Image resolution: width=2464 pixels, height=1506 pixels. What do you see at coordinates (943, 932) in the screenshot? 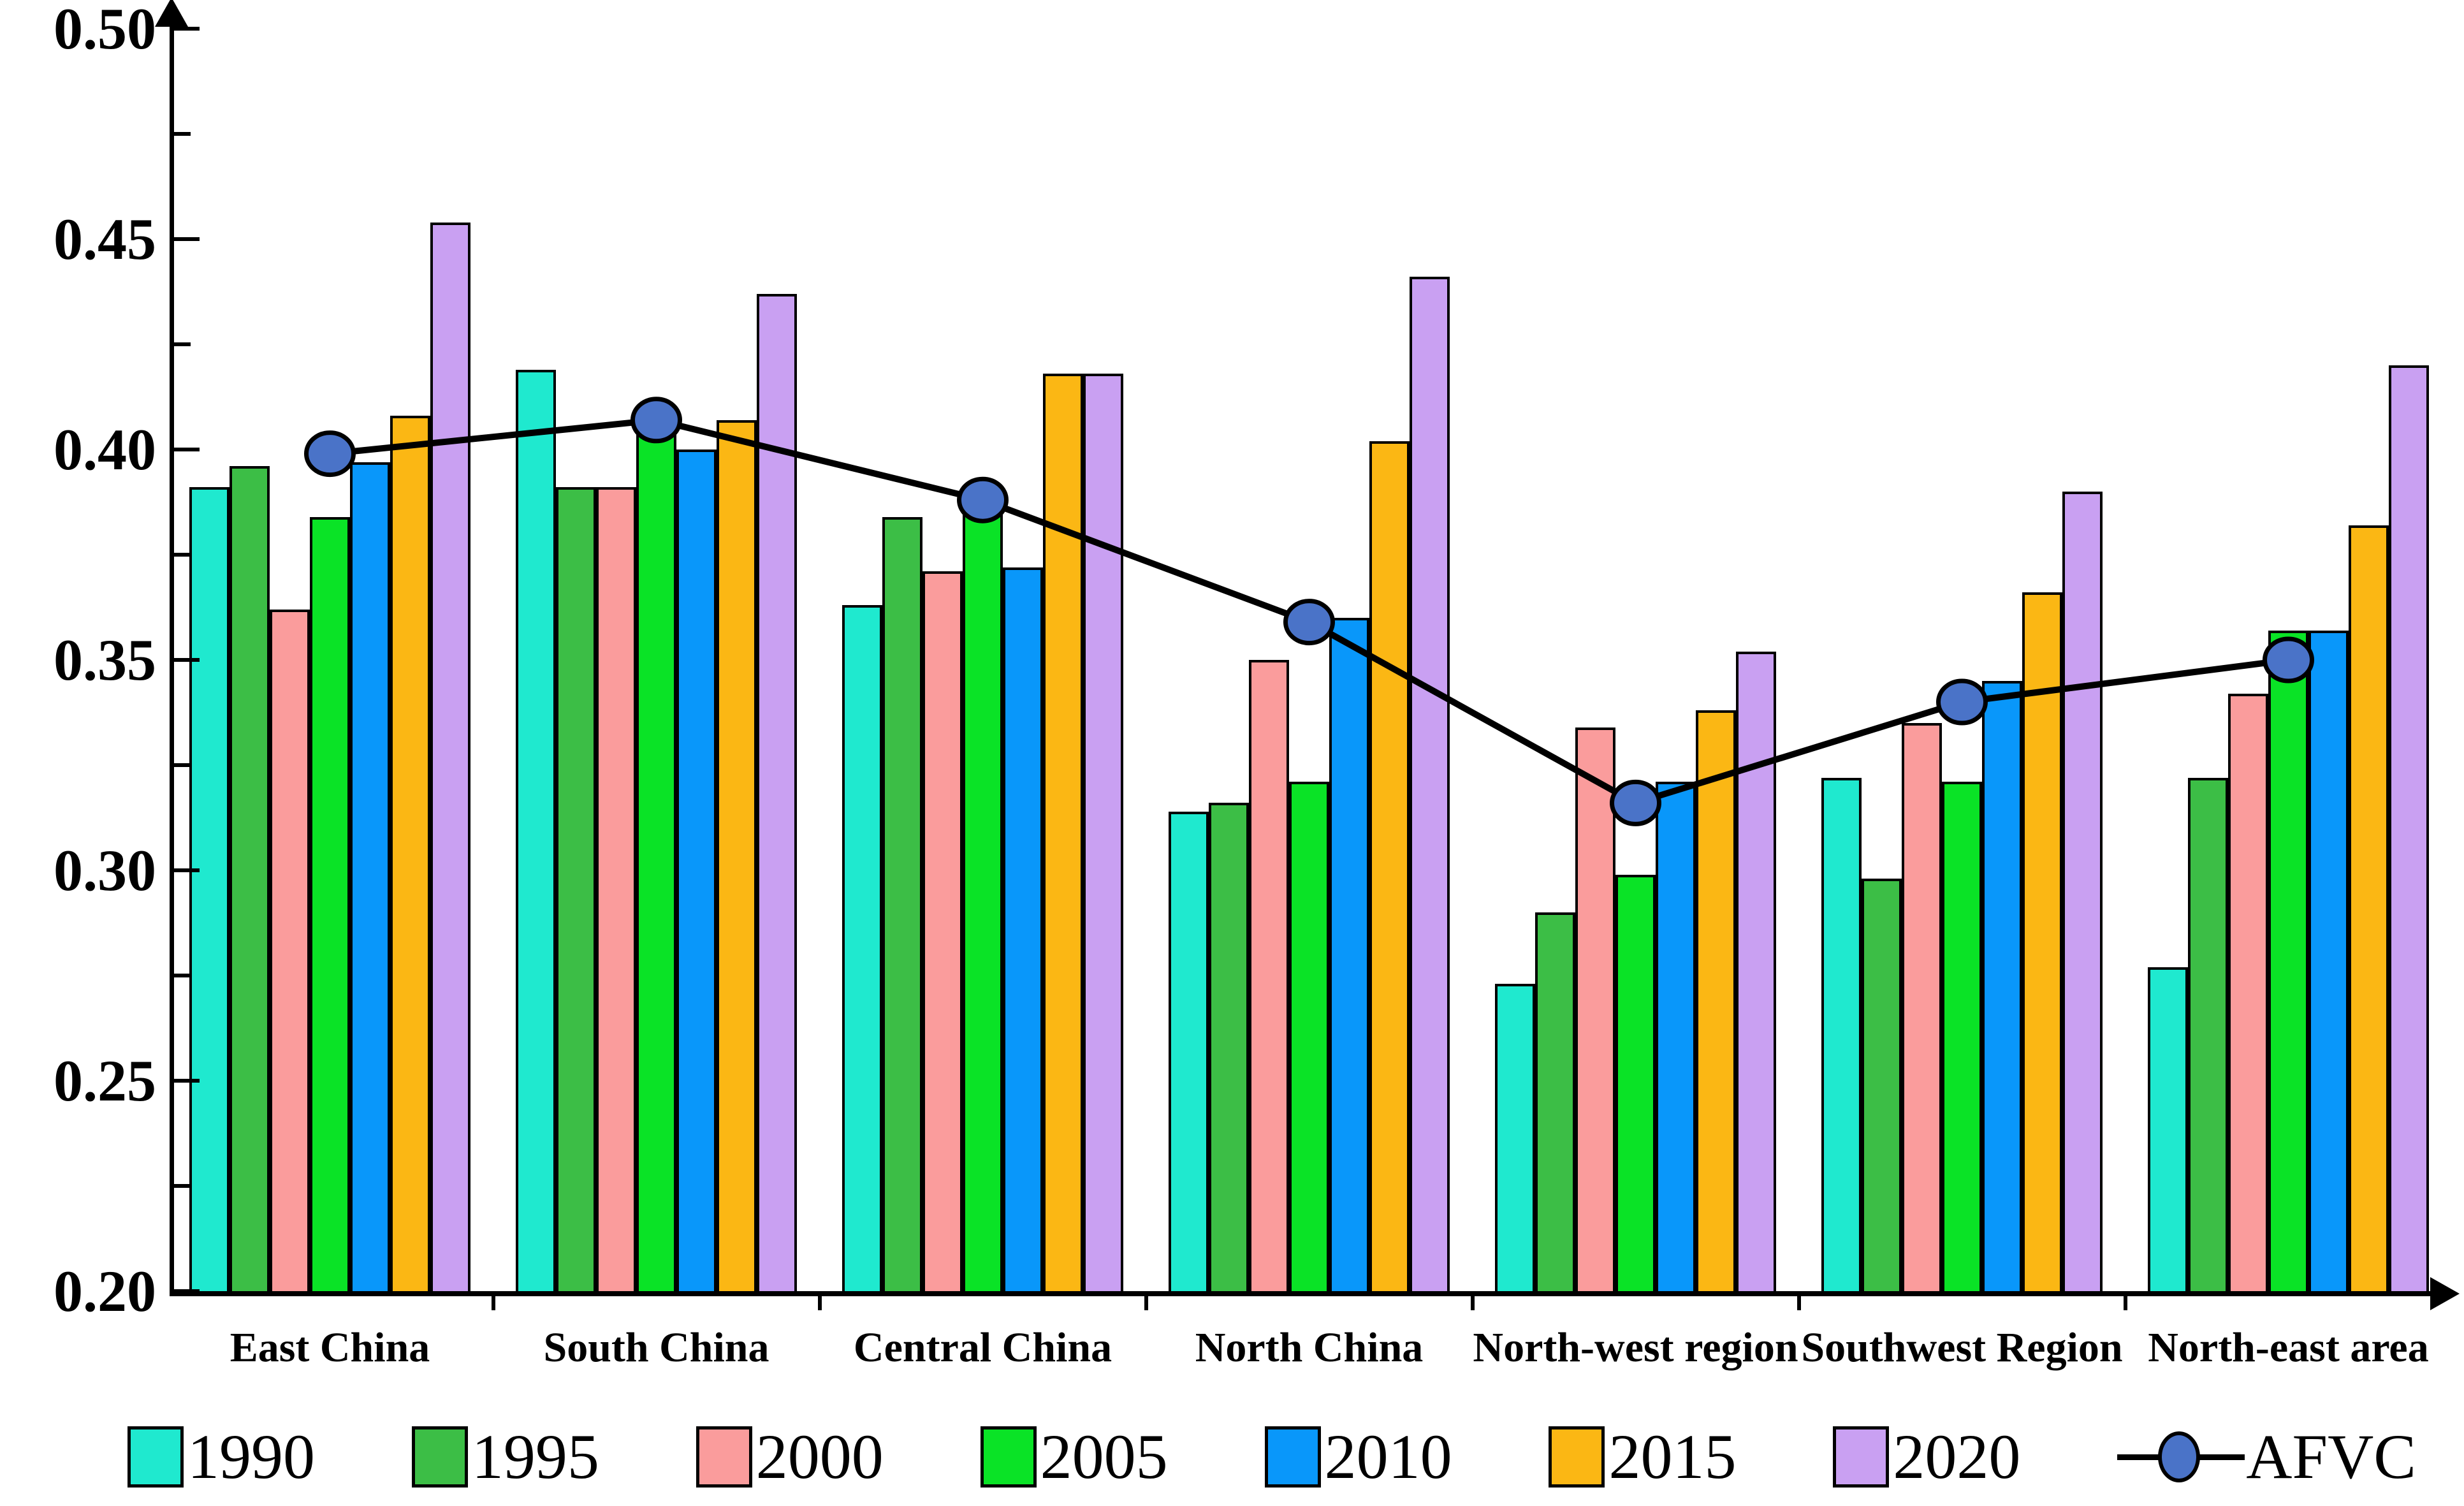
I see `bar-2000-central-china` at bounding box center [943, 932].